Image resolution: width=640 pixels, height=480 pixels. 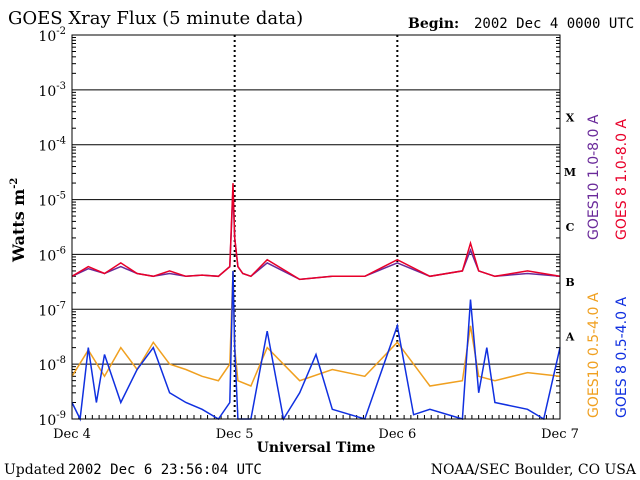 What do you see at coordinates (52, 90) in the screenshot?
I see `y-tick-label: 10⁻³` at bounding box center [52, 90].